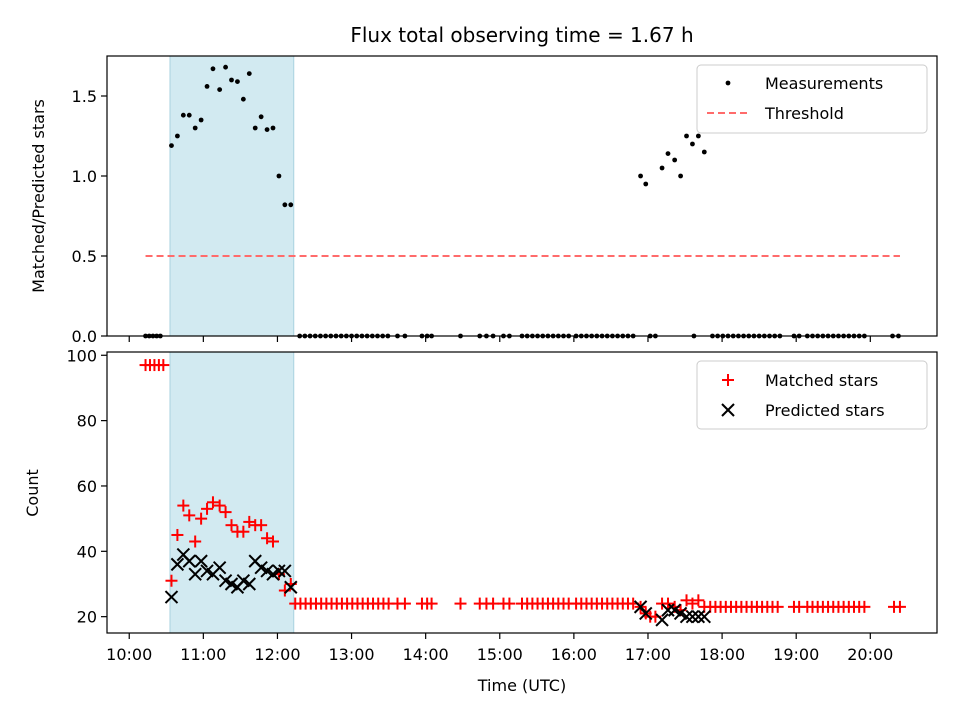 This screenshot has width=960, height=720. Describe the element at coordinates (728, 410) in the screenshot. I see `legend-predicted-marker` at that location.